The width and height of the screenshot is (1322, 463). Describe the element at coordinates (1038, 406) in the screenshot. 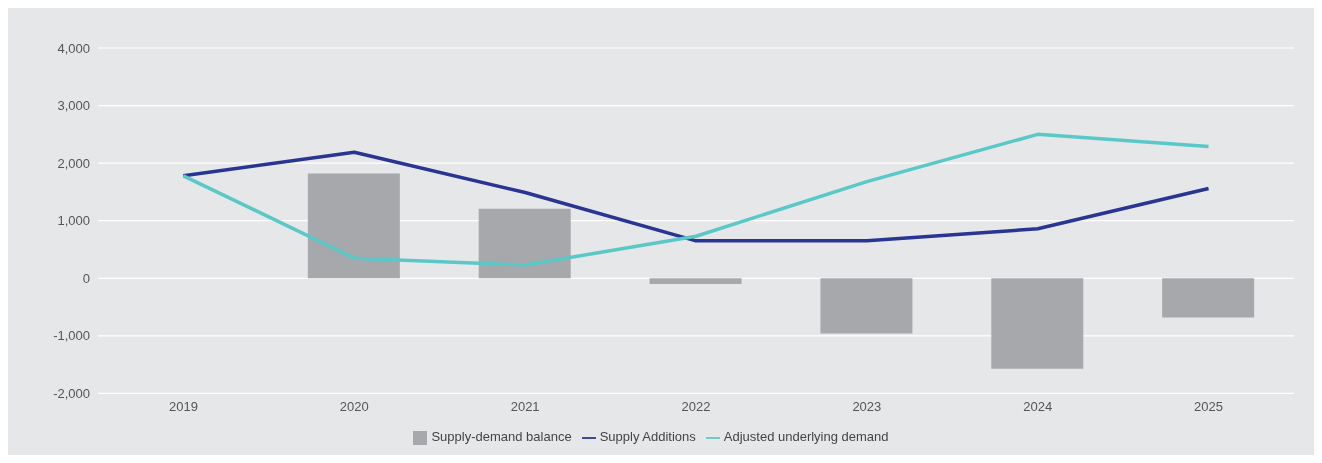

I see `x-tick-label: 2024` at that location.